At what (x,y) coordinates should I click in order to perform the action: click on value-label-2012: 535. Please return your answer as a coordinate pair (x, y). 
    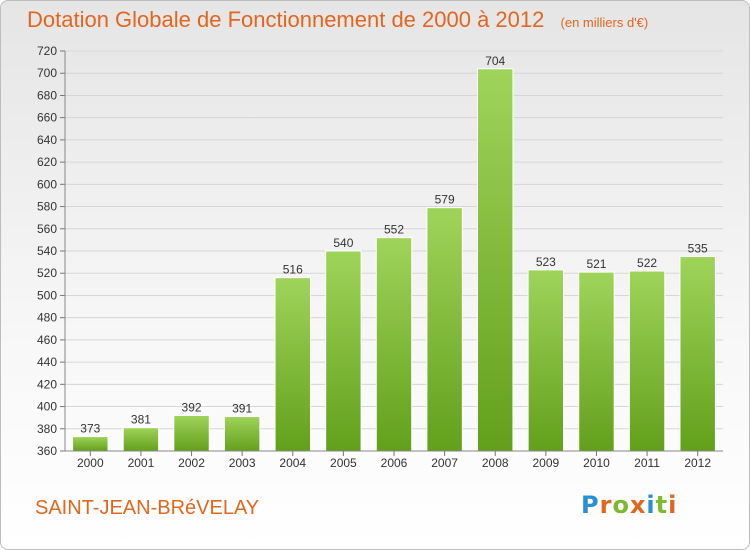
    Looking at the image, I should click on (698, 249).